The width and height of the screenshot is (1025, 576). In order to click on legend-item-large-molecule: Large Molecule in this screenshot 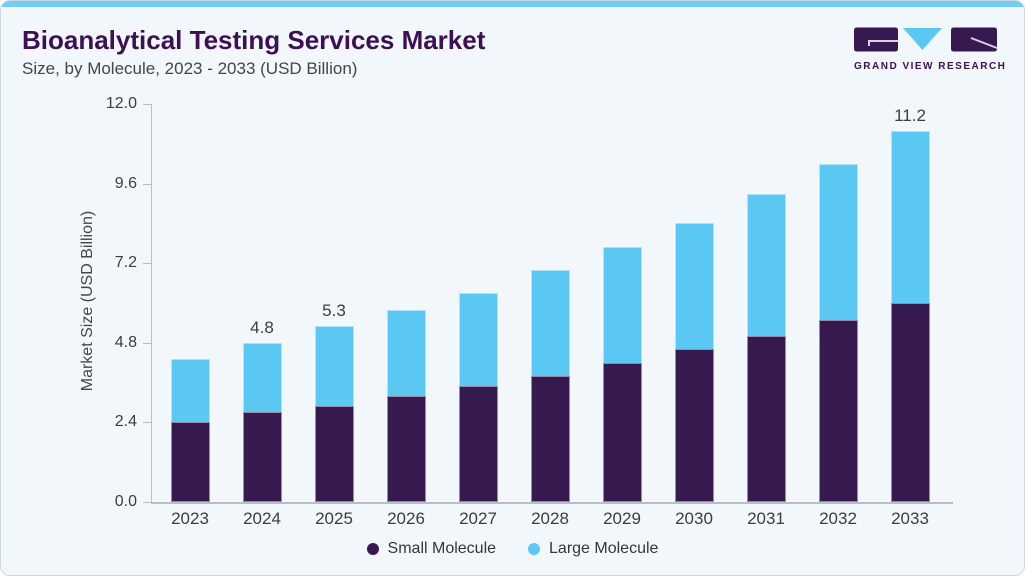, I will do `click(593, 549)`.